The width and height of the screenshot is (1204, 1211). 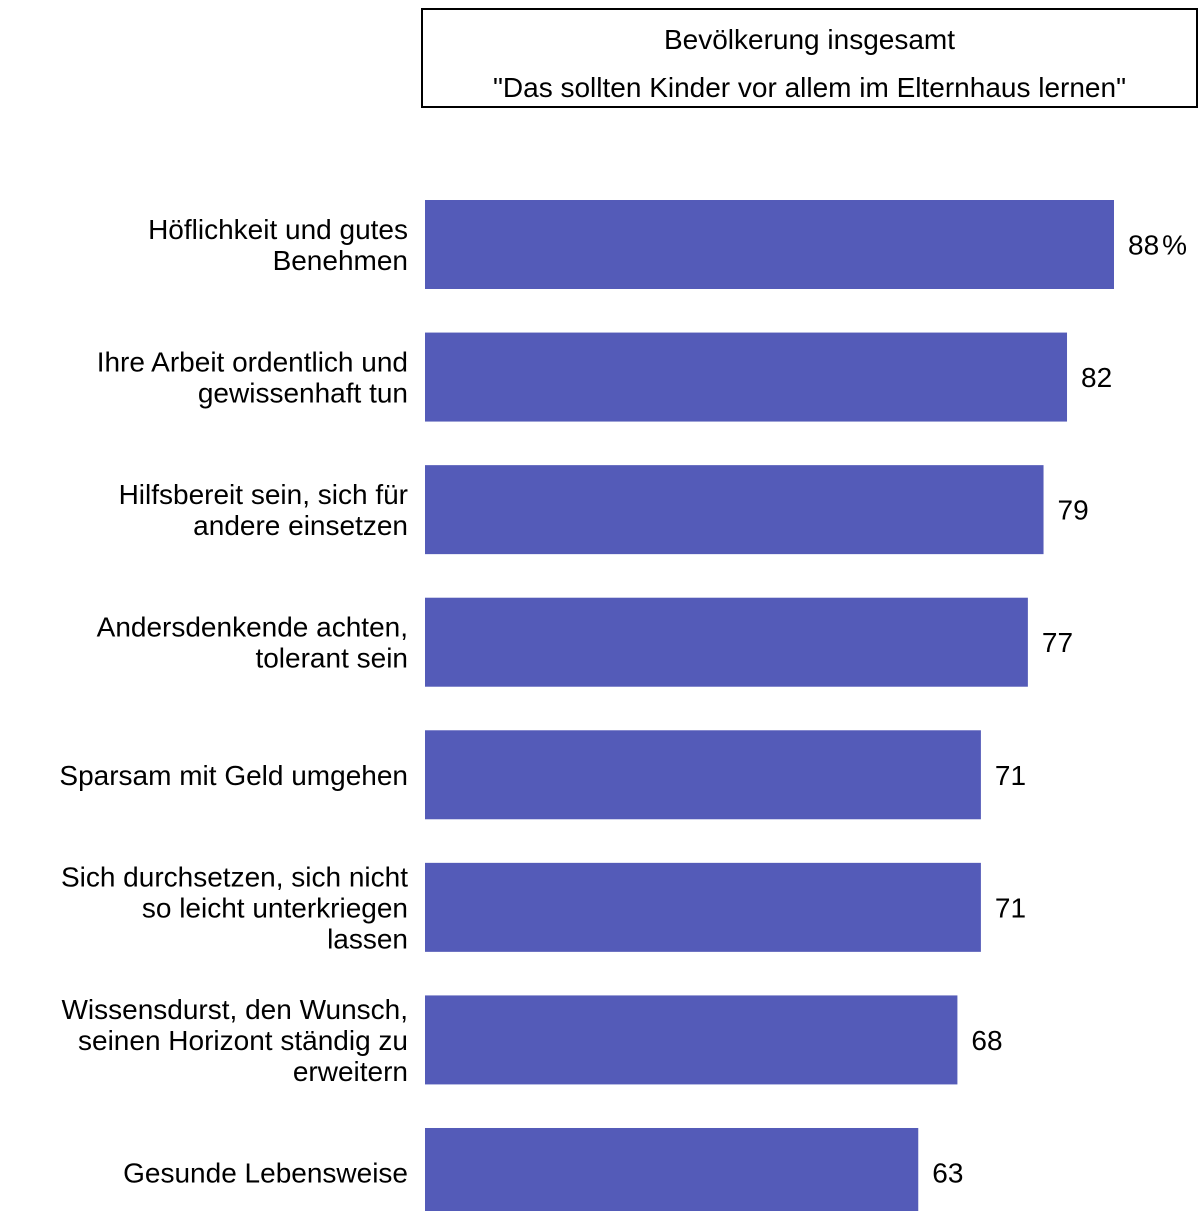 What do you see at coordinates (1096, 377) in the screenshot?
I see `value-label: 82` at bounding box center [1096, 377].